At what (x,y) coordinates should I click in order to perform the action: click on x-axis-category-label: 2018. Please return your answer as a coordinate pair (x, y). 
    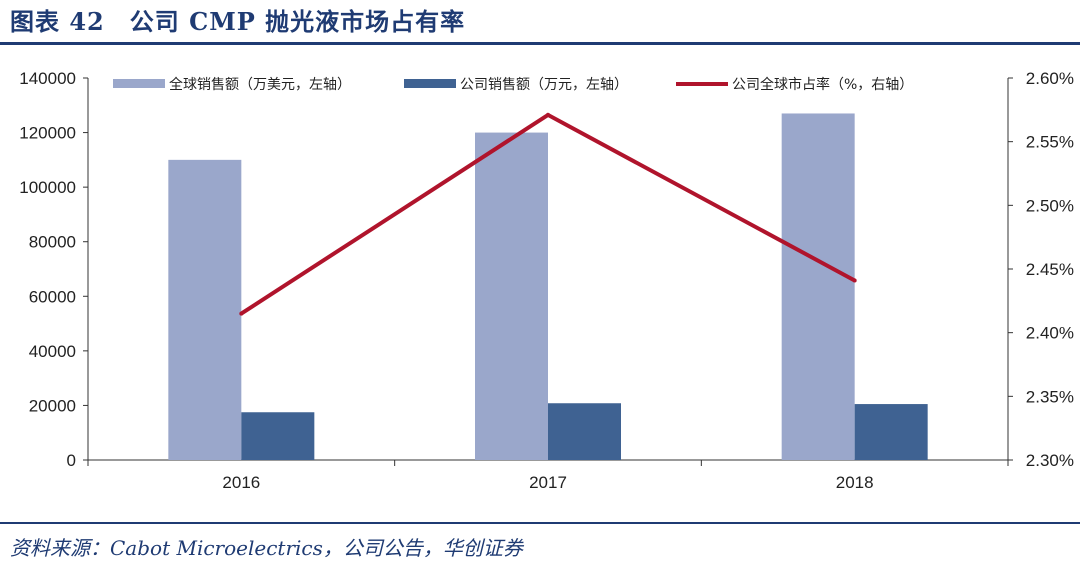
    Looking at the image, I should click on (855, 482).